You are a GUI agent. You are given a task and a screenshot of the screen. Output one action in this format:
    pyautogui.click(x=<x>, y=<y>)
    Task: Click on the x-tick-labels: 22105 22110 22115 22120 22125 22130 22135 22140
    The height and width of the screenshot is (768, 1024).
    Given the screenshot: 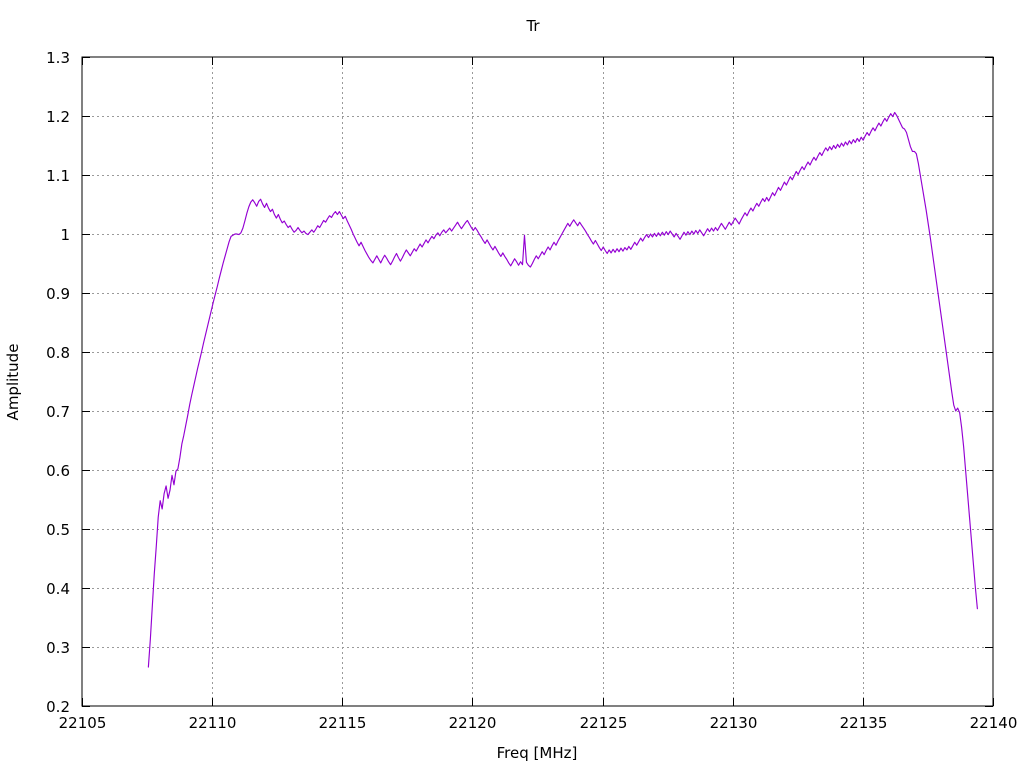 What is the action you would take?
    pyautogui.click(x=538, y=723)
    